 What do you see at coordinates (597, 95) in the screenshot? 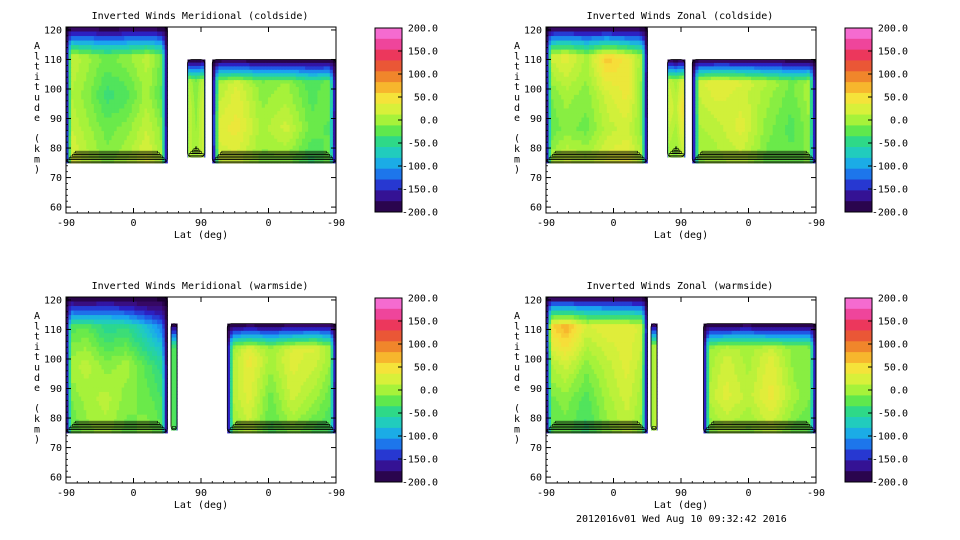
I see `segment-boundary` at bounding box center [597, 95].